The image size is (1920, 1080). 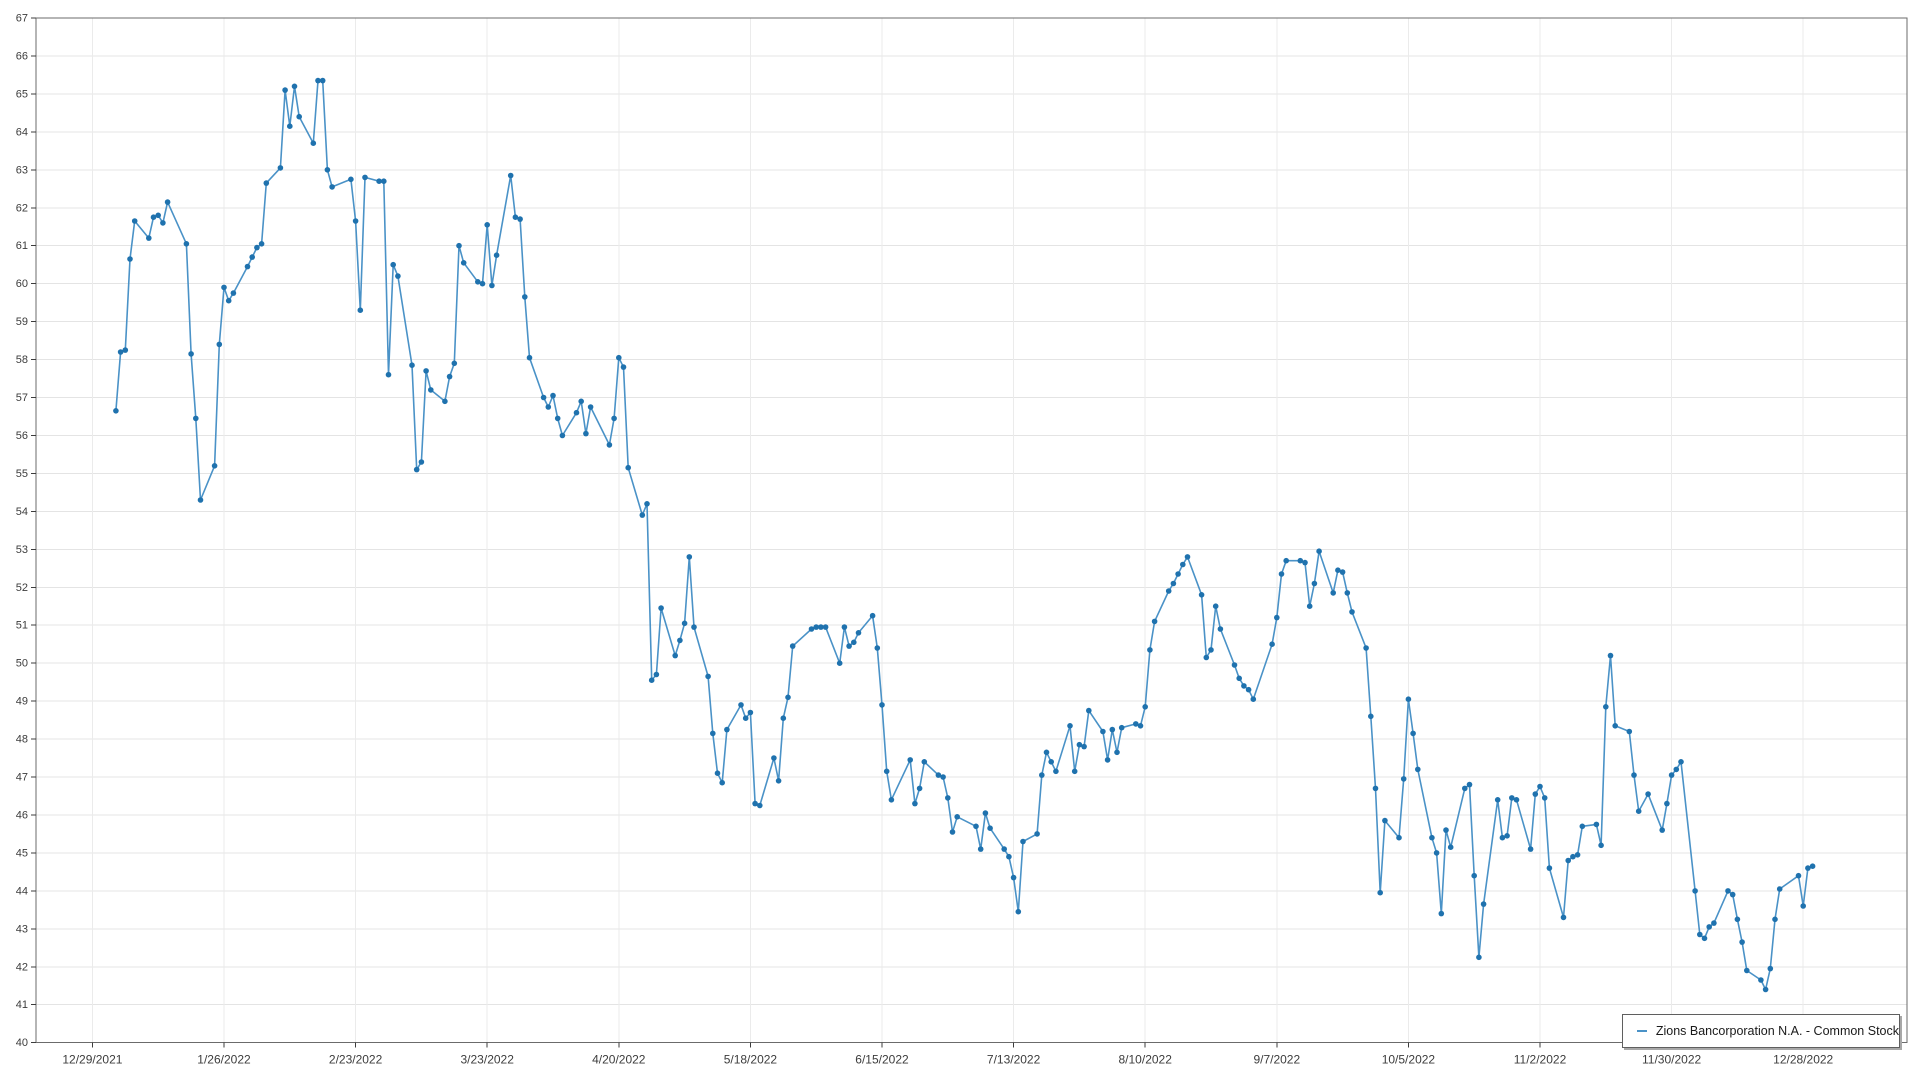 What do you see at coordinates (1540, 1060) in the screenshot?
I see `x-axis-tick-label: 11/2/2022` at bounding box center [1540, 1060].